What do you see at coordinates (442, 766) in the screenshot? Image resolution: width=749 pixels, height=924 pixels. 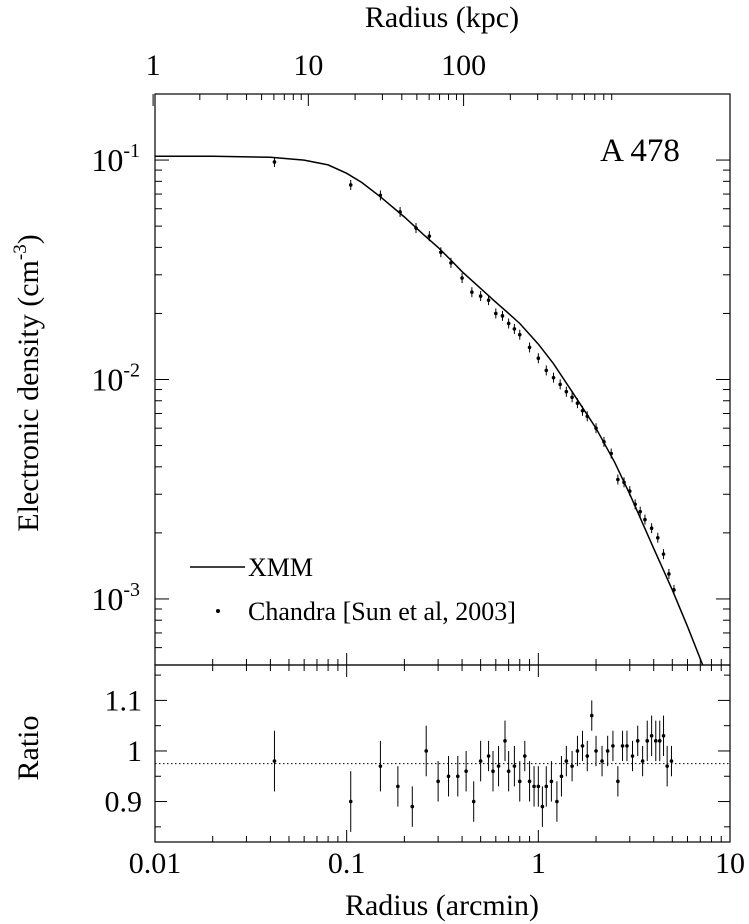 I see `ratio-plot-area` at bounding box center [442, 766].